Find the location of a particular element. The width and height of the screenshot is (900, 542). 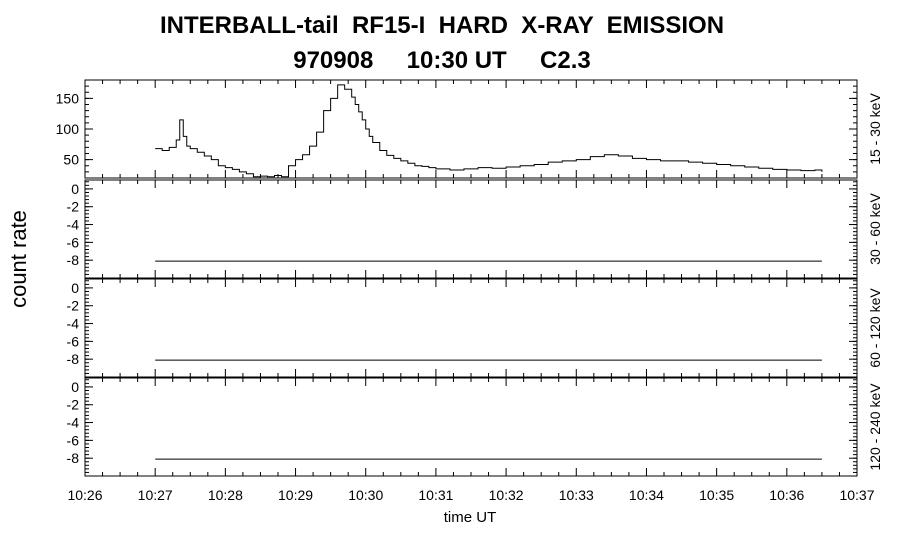

series-line is located at coordinates (489, 131).